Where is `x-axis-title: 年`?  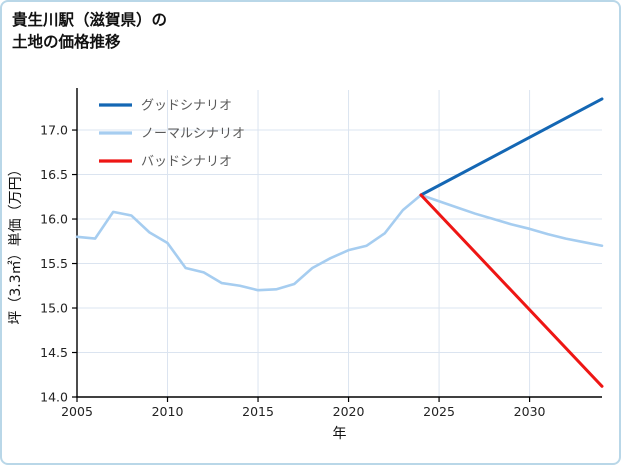
x-axis-title: 年 is located at coordinates (340, 434).